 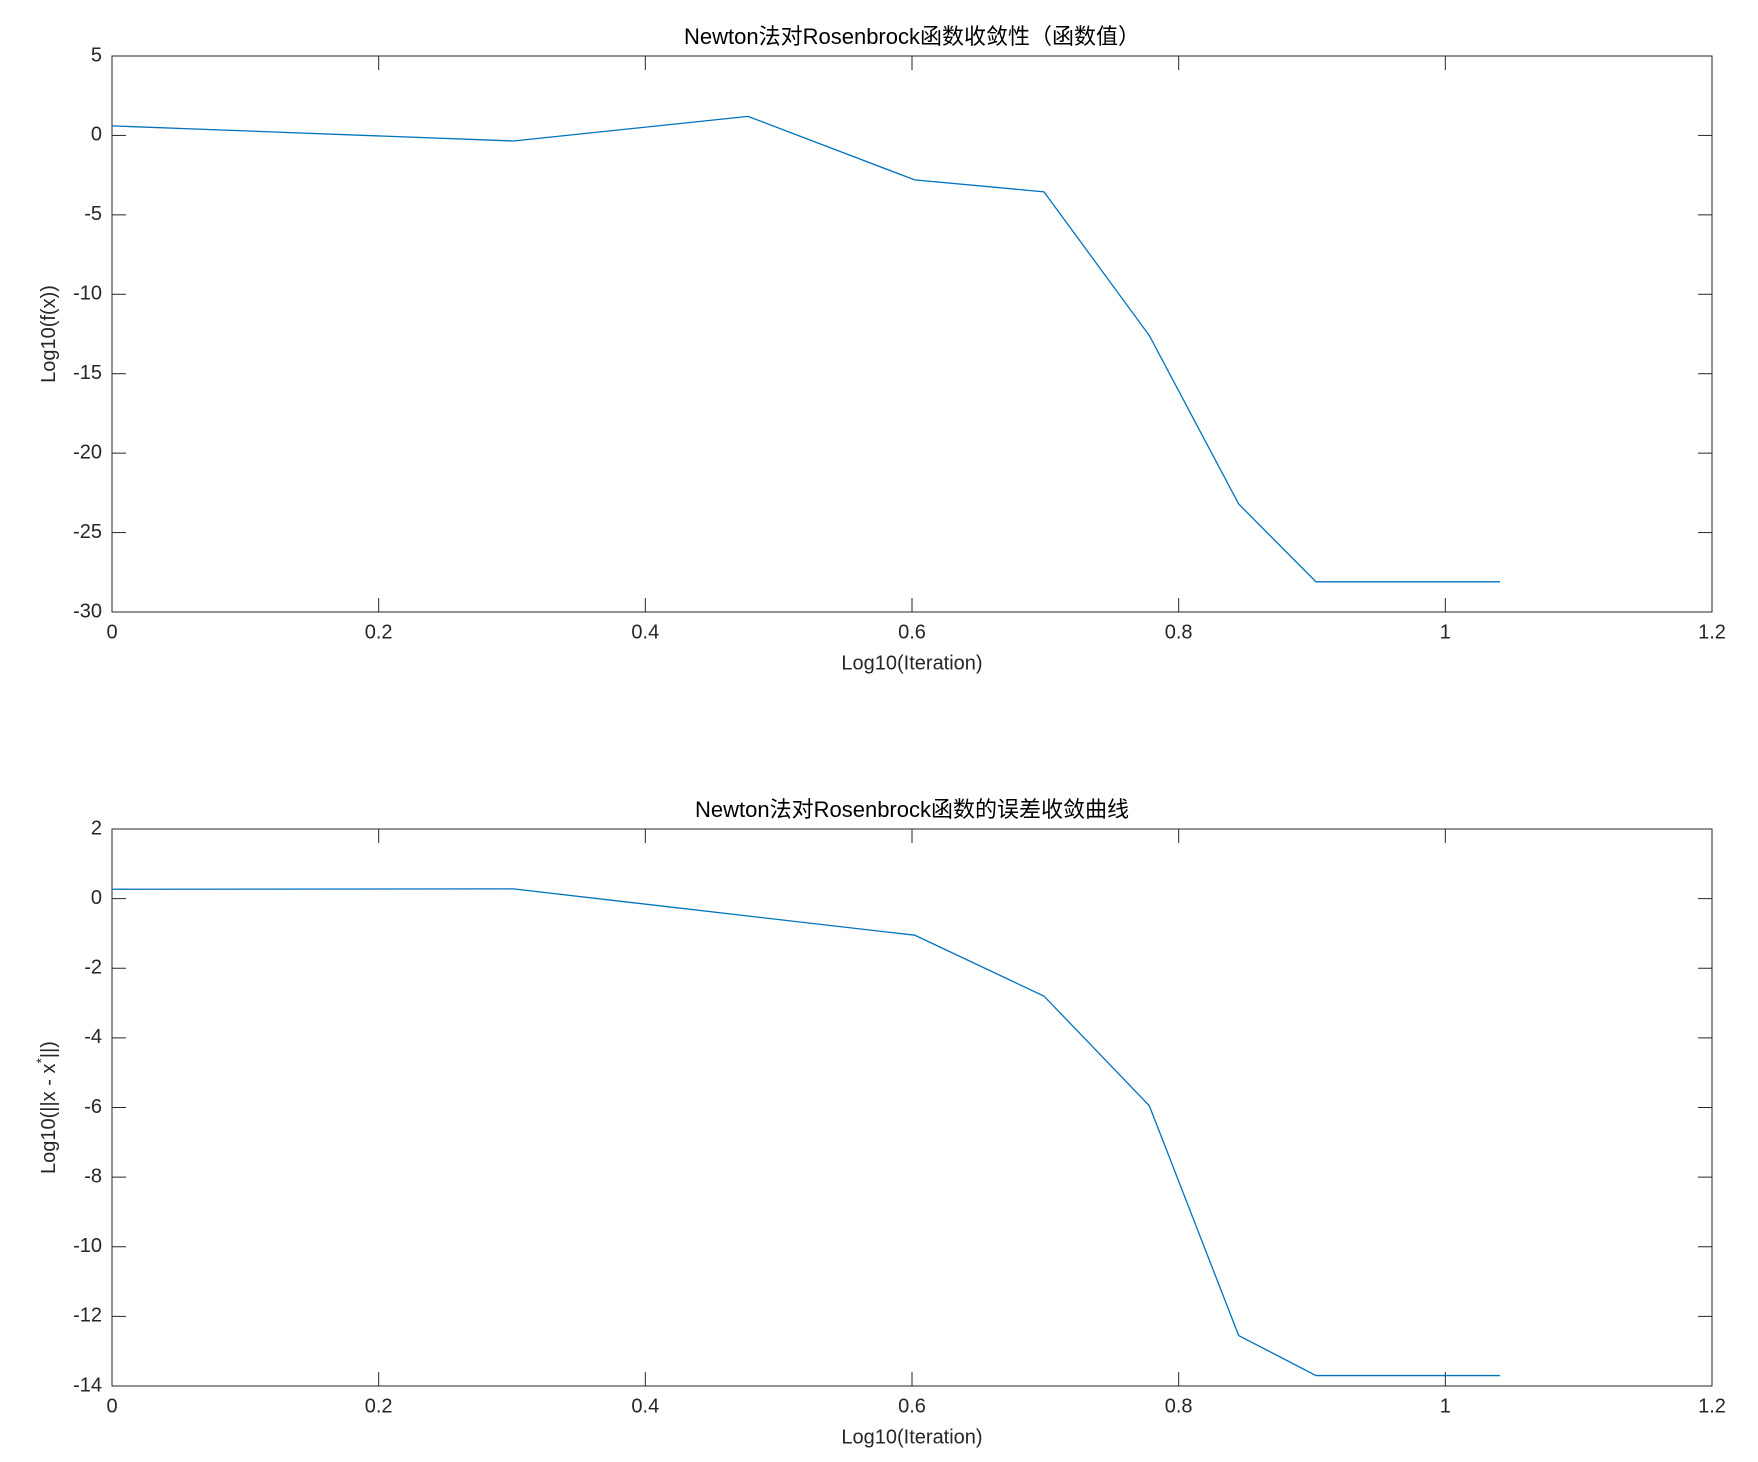 What do you see at coordinates (96, 55) in the screenshot?
I see `y-tick-label: 5` at bounding box center [96, 55].